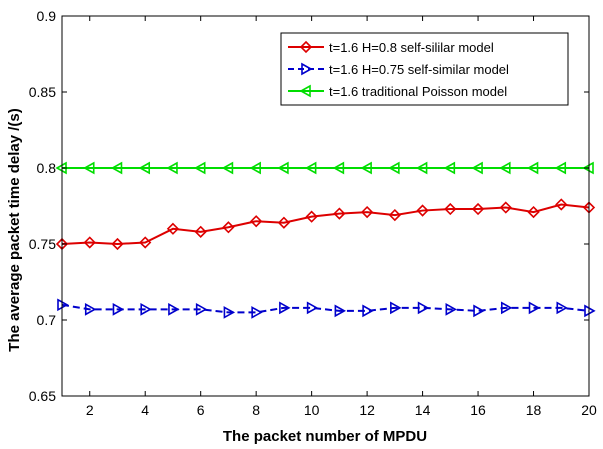 The image size is (603, 449). I want to click on x-tick-label: 14, so click(423, 410).